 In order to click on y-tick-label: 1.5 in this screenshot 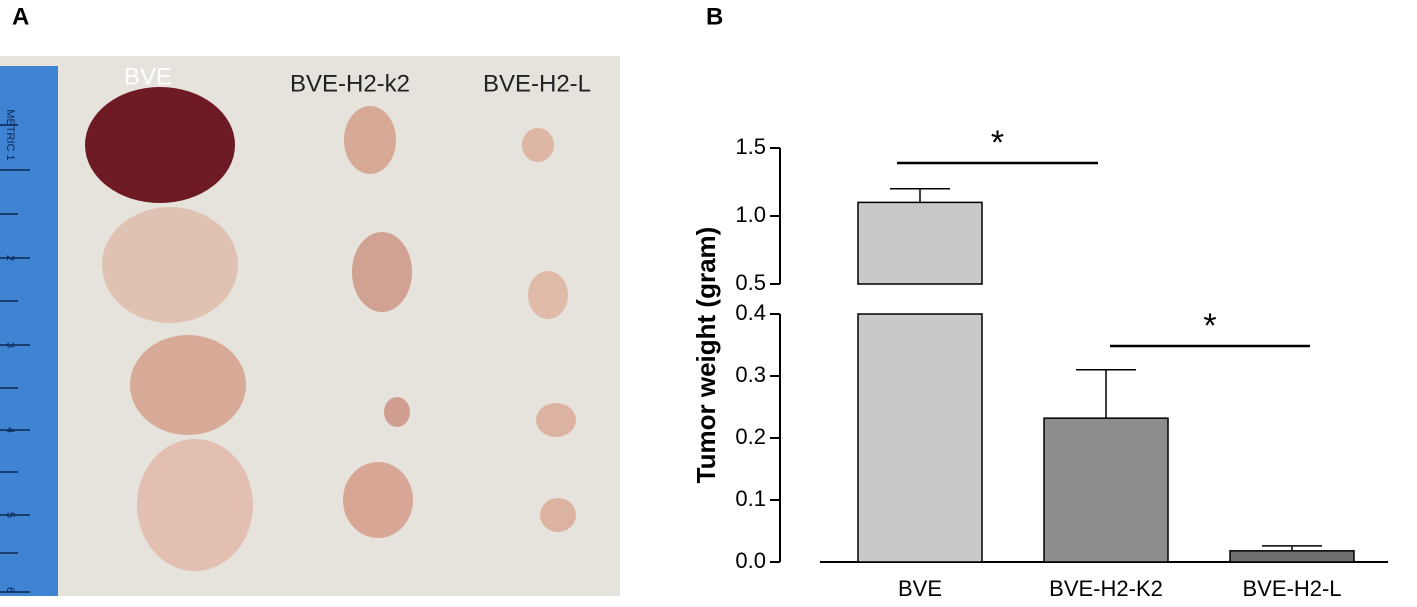, I will do `click(750, 146)`.